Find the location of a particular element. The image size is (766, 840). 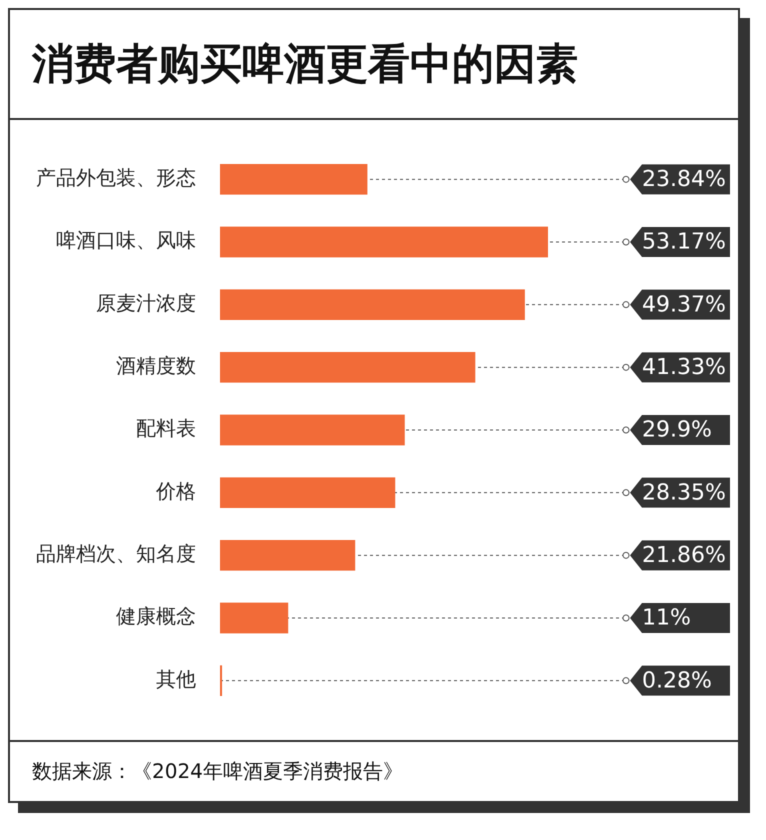

chart-title: 消费者购买啤酒更看中的因素 is located at coordinates (374, 65).